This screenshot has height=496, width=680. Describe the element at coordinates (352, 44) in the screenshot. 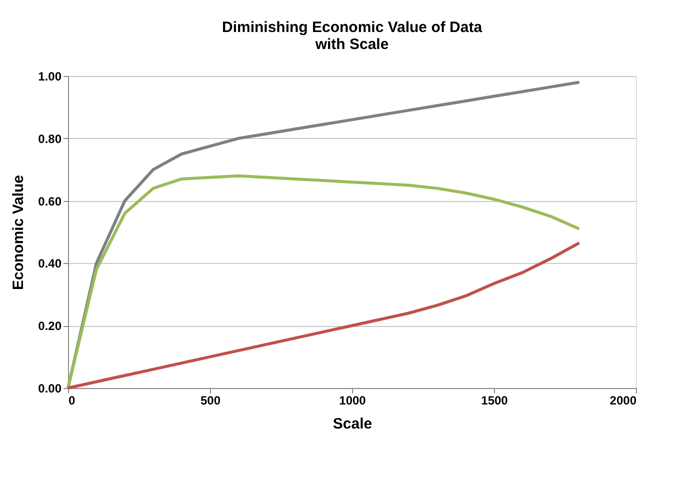

I see `text: with Scale` at that location.